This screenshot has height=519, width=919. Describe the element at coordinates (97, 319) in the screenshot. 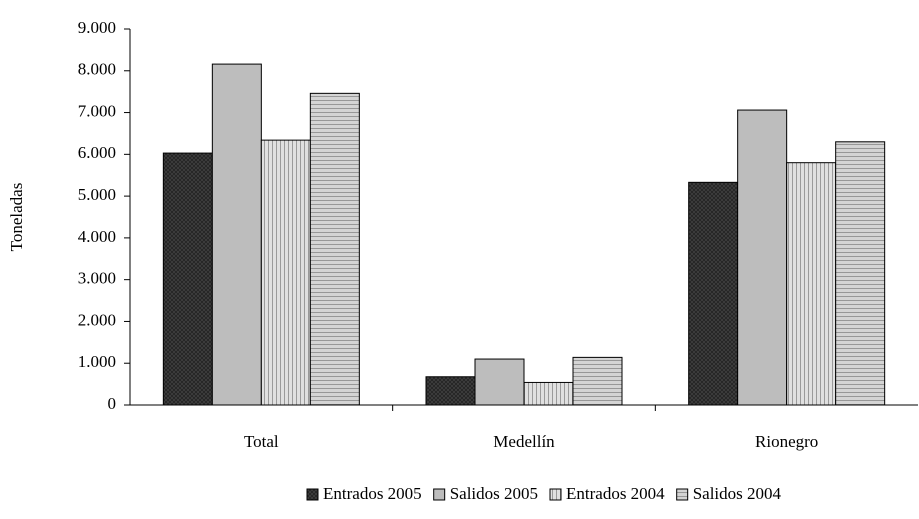

I see `y-tick-label: 2.000` at that location.